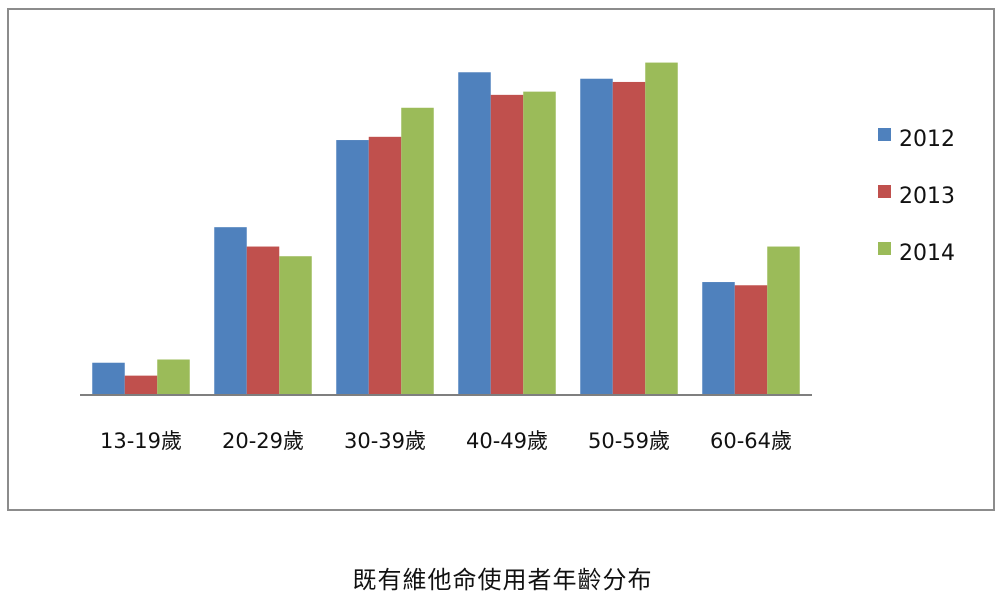  I want to click on legend-label: 2012, so click(927, 139).